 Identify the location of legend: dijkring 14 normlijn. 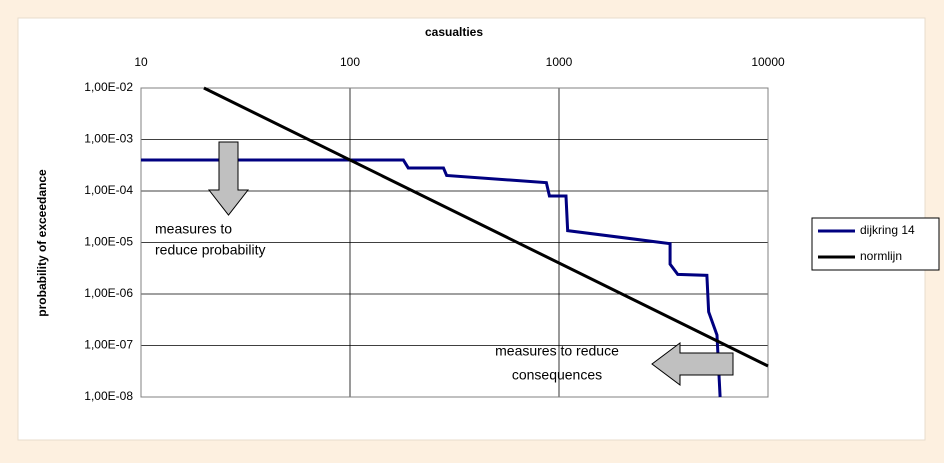
(866, 243).